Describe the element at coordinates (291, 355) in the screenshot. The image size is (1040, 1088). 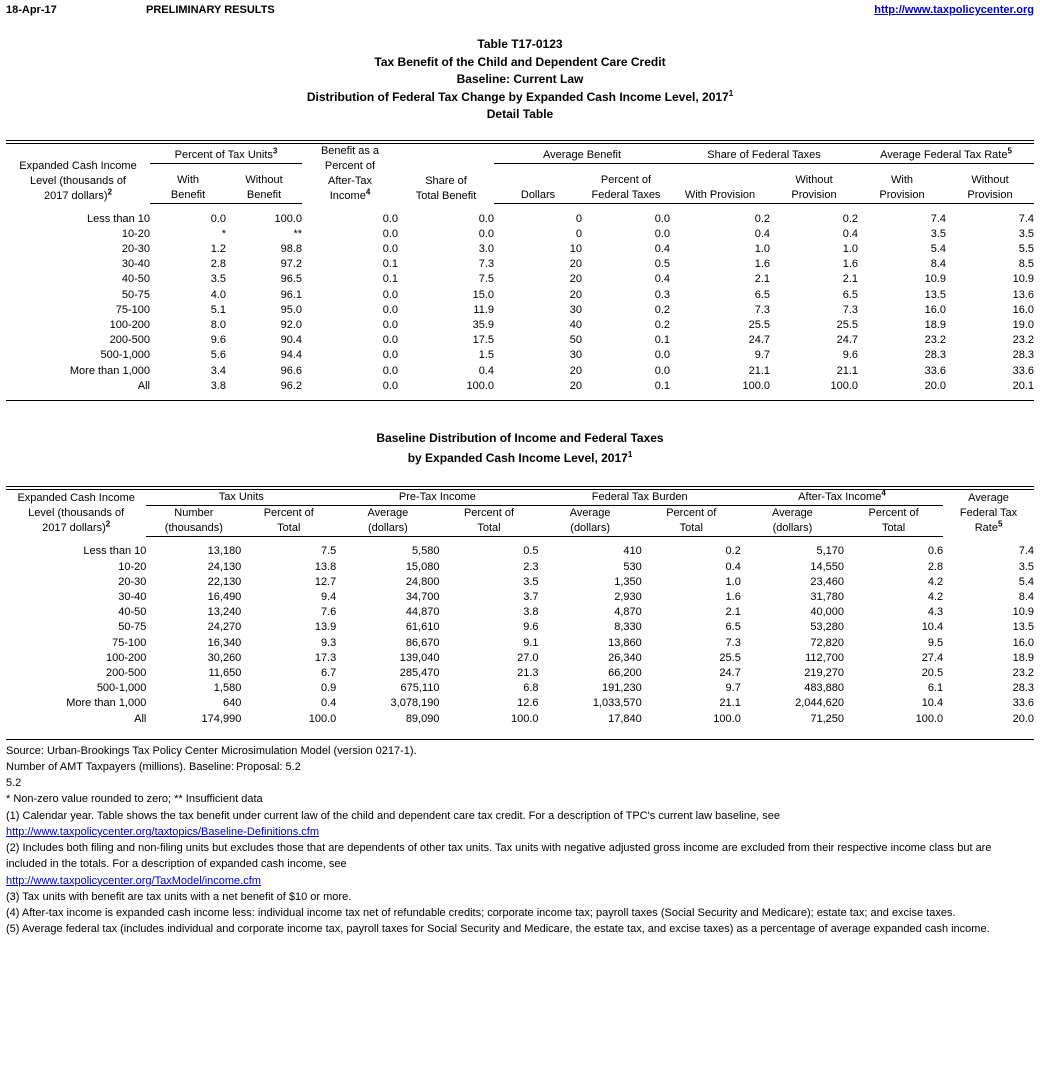
I see `data-cell: 94.4` at that location.